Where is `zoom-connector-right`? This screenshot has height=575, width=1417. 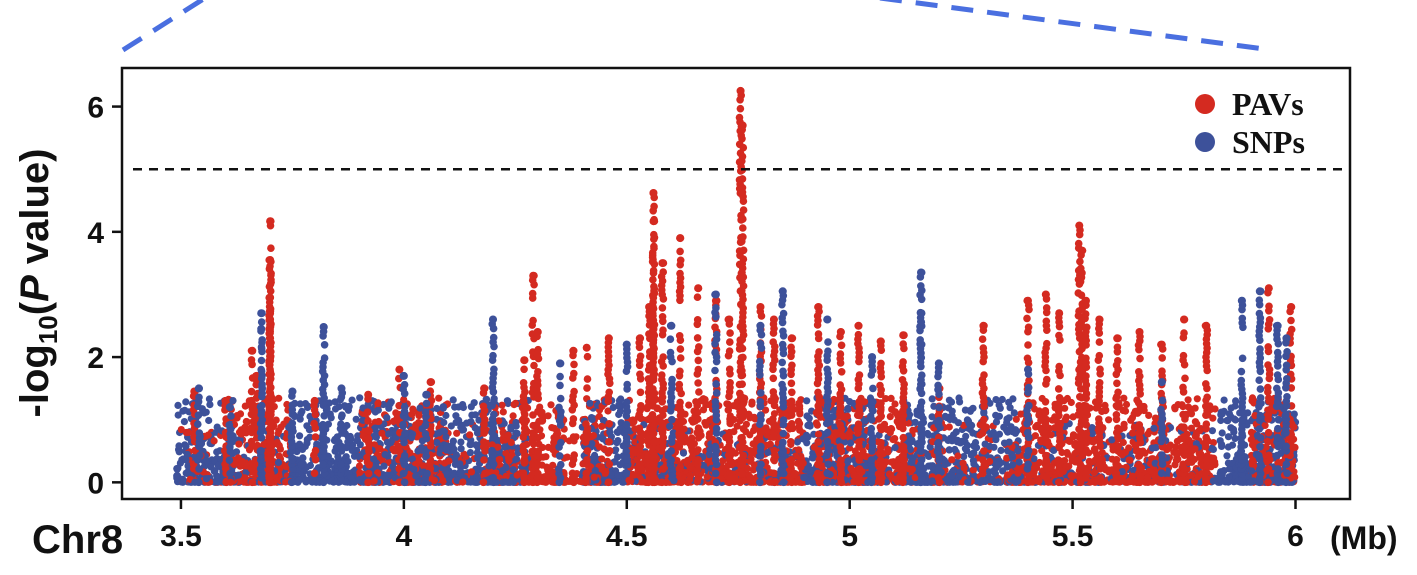
zoom-connector-right is located at coordinates (1076, 26).